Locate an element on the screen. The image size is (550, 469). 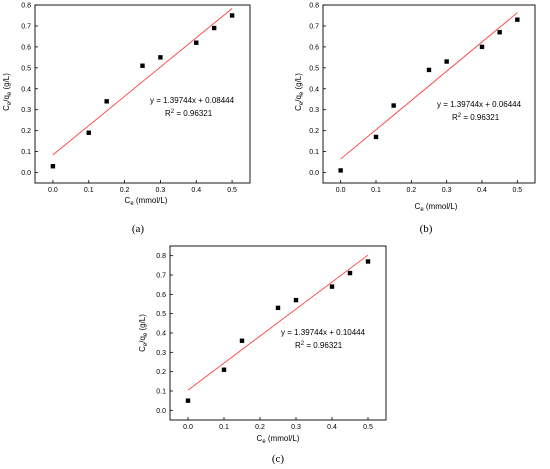
panel-caption: (b) is located at coordinates (426, 229).